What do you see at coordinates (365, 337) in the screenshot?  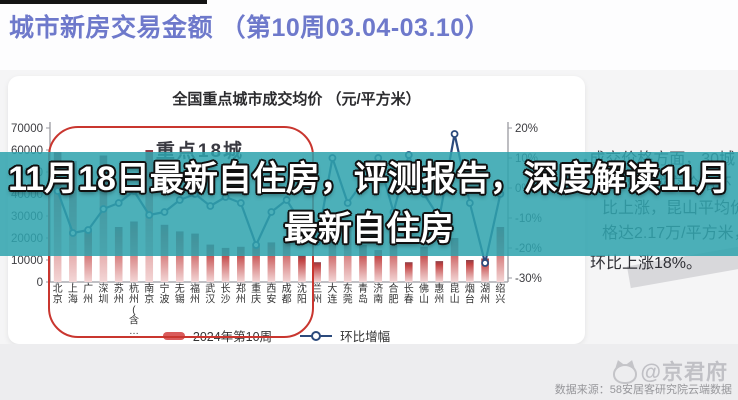 I see `line-legend-label: 环比增幅` at bounding box center [365, 337].